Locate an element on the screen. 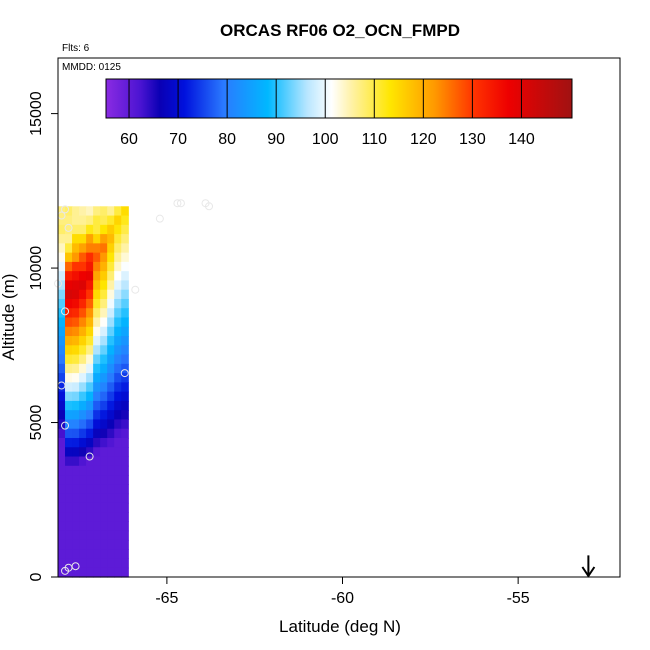 The height and width of the screenshot is (650, 650). y-tick-label: 0 is located at coordinates (36, 576).